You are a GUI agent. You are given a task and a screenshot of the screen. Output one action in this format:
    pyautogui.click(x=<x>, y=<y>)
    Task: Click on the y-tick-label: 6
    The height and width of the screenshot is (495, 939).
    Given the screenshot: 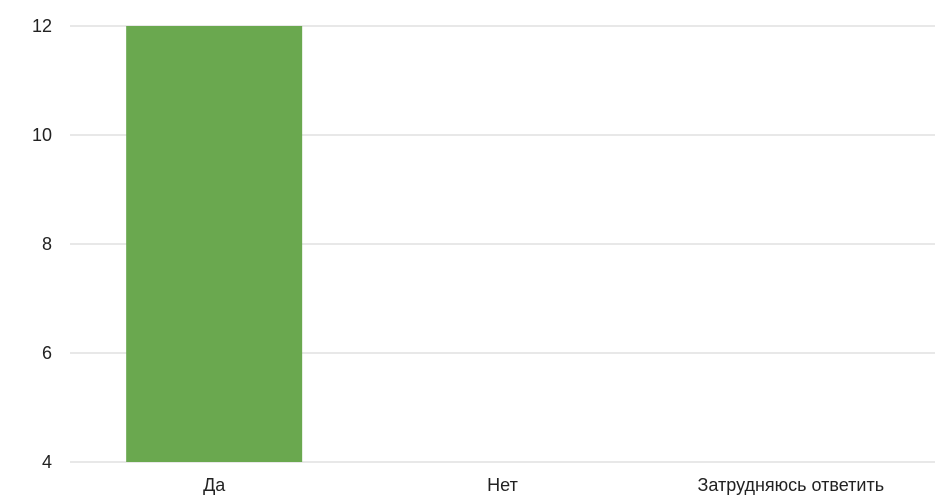 What is the action you would take?
    pyautogui.click(x=47, y=353)
    